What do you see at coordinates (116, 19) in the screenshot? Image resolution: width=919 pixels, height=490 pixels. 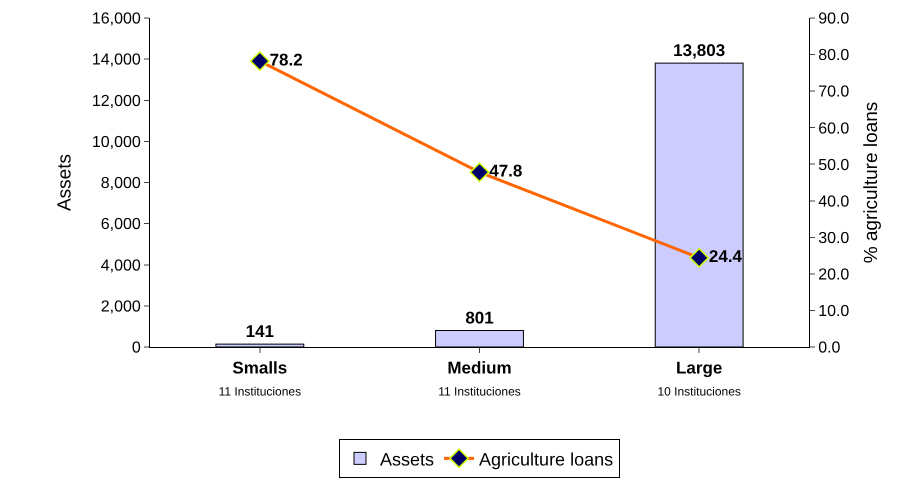 I see `y-tick-label: 16,000` at bounding box center [116, 19].